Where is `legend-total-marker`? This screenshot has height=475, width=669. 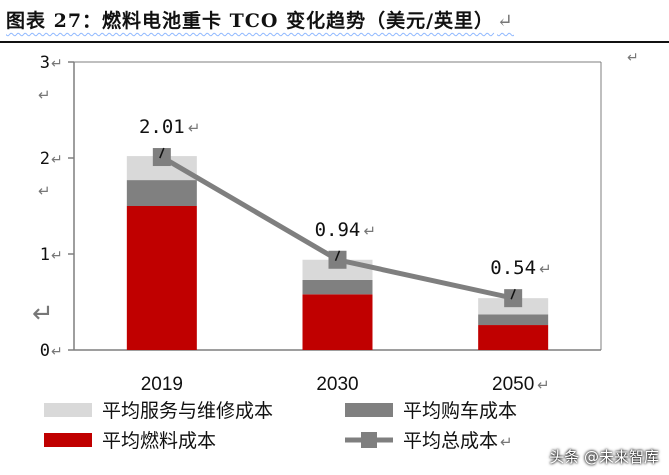
legend-total-marker is located at coordinates (369, 440).